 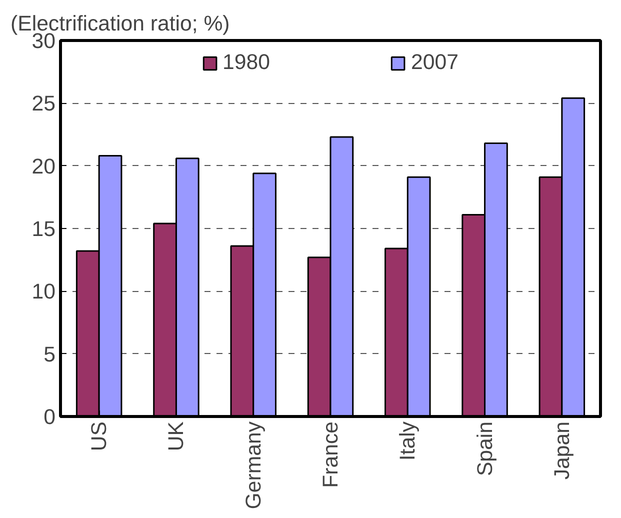 I want to click on y-tick-label: 0, so click(x=50, y=417).